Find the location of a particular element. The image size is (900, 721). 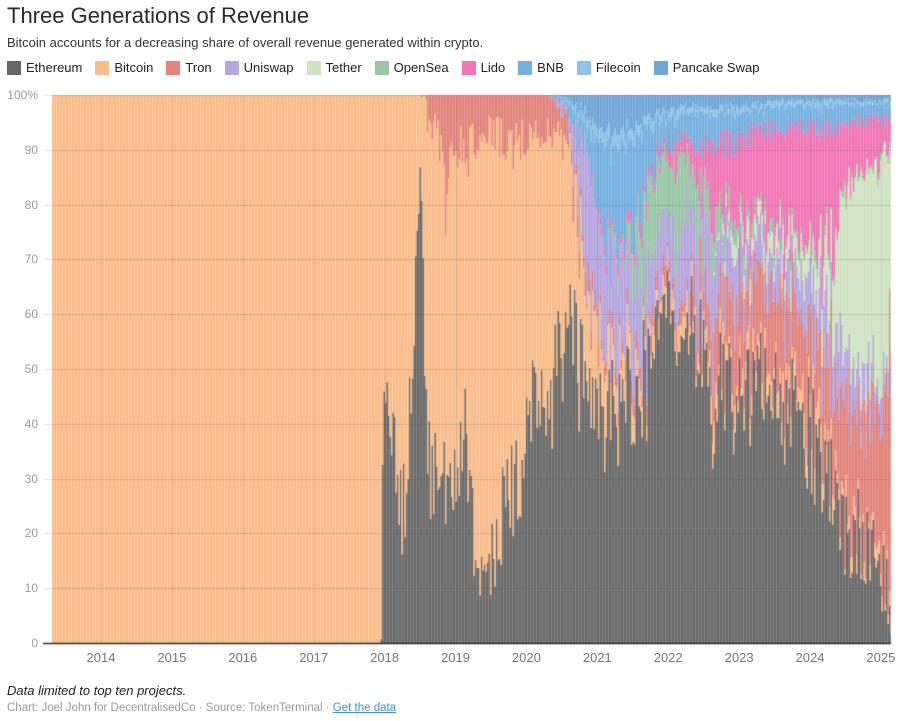

y-axis-label-100: 100% is located at coordinates (22, 95).